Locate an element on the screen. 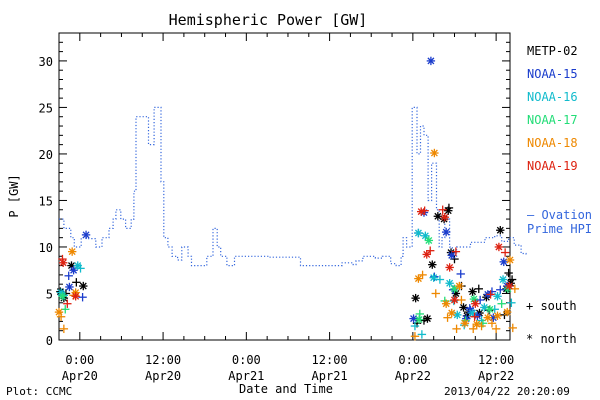 The image size is (600, 400). marker-legend: + south * north is located at coordinates (551, 322).